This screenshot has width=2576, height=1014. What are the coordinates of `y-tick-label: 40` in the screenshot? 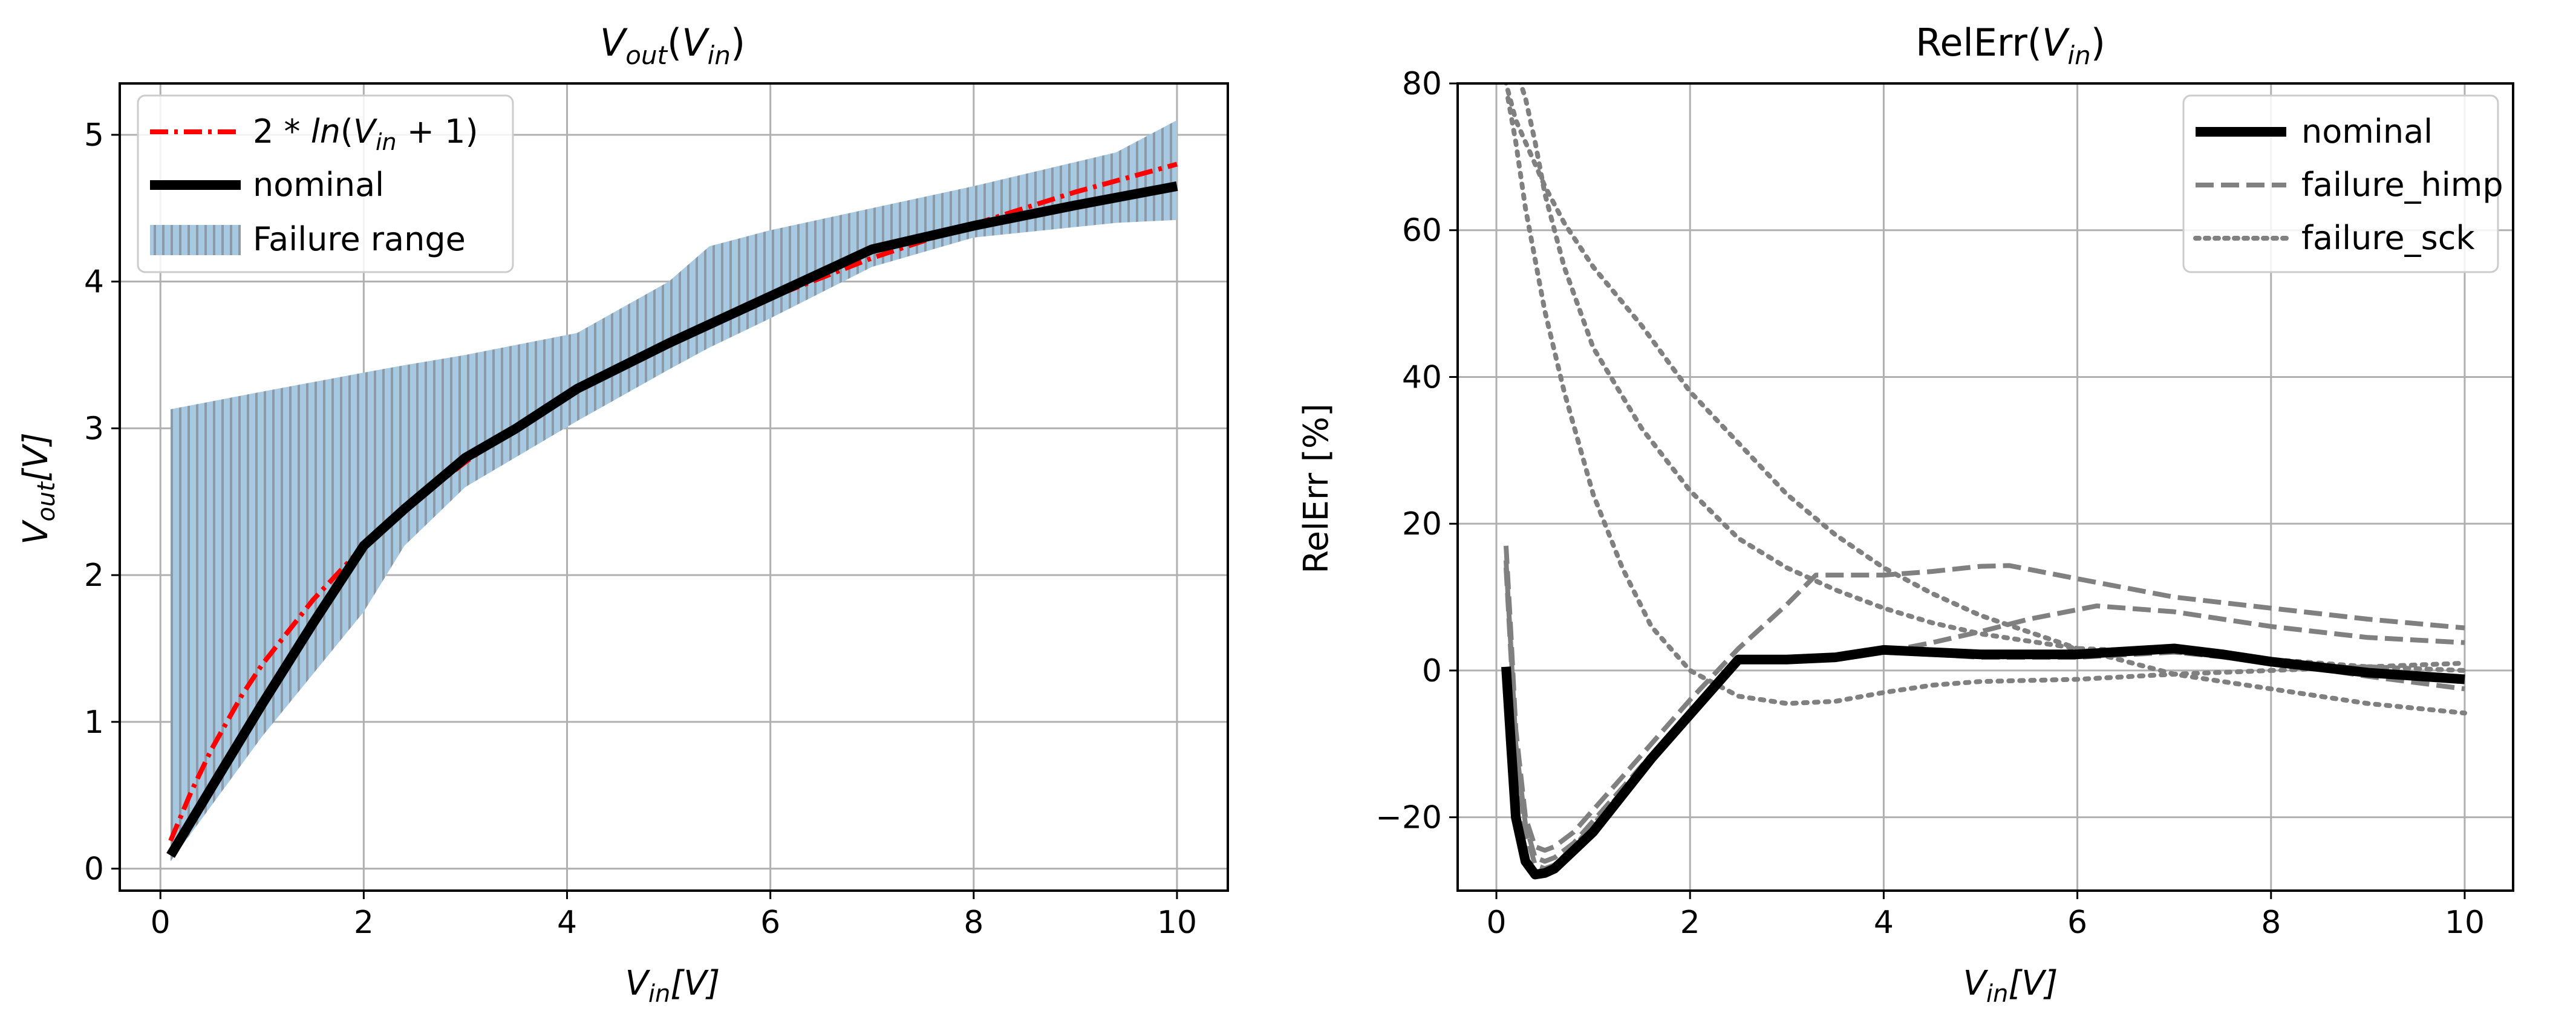 It's located at (1422, 377).